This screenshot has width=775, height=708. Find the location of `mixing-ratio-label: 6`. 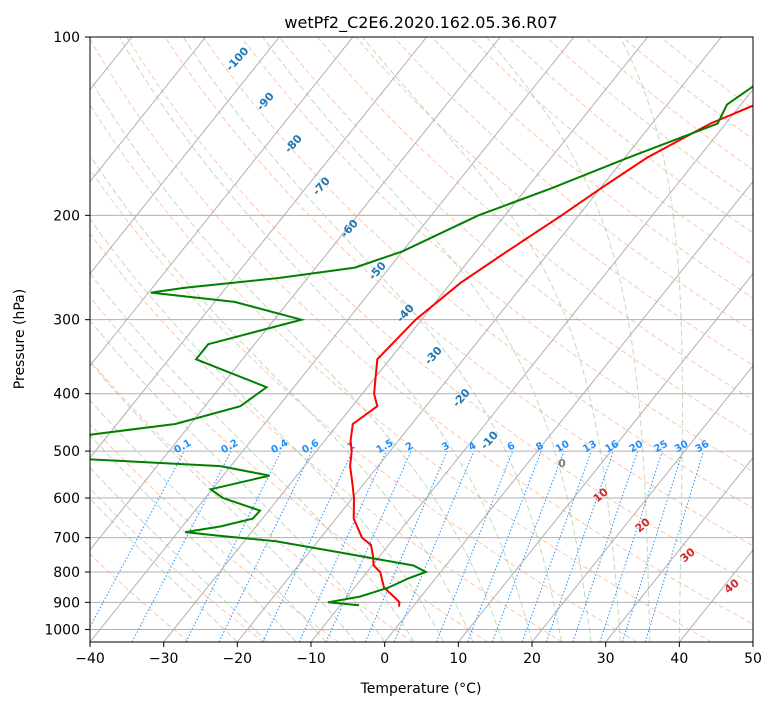

mixing-ratio-label: 6 is located at coordinates (512, 446).